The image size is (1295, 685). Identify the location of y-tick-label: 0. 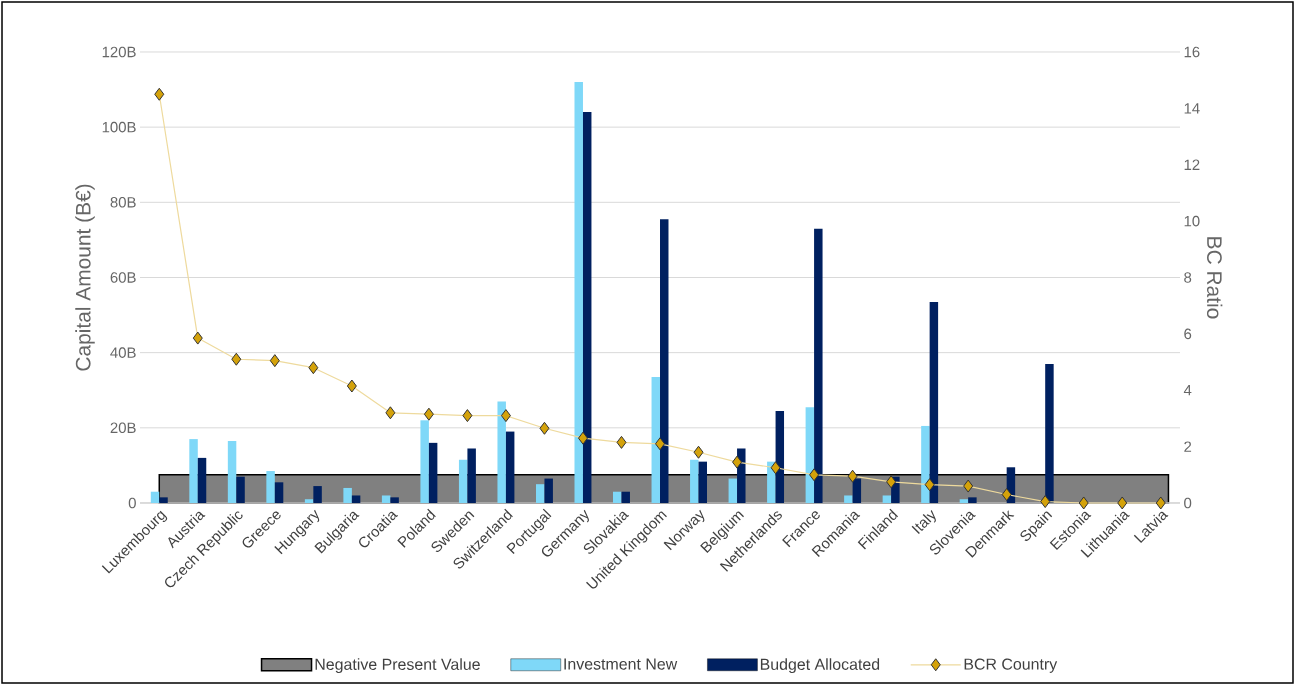
(132, 503).